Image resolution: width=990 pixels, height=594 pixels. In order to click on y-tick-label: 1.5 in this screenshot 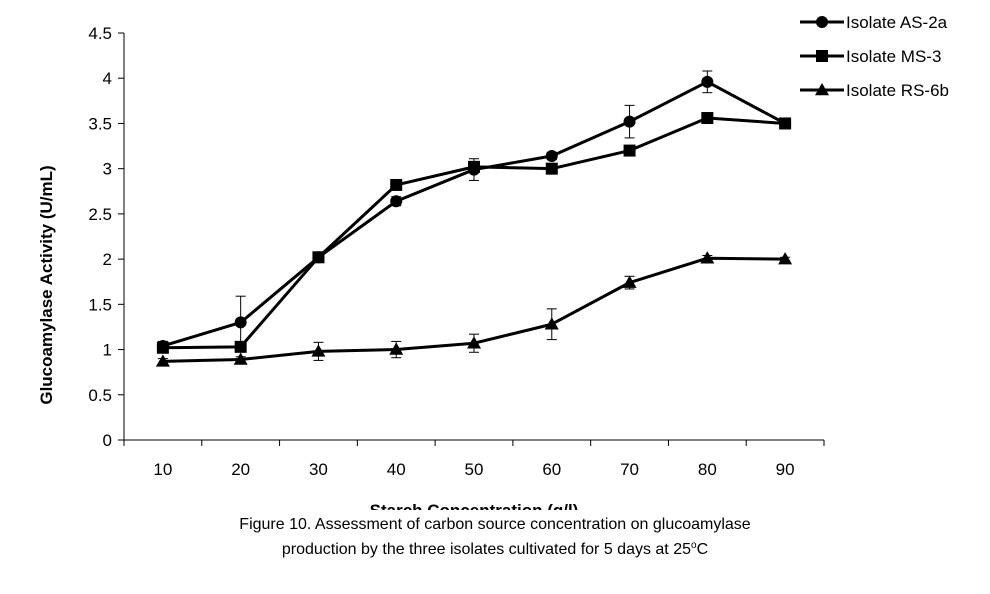, I will do `click(100, 304)`.